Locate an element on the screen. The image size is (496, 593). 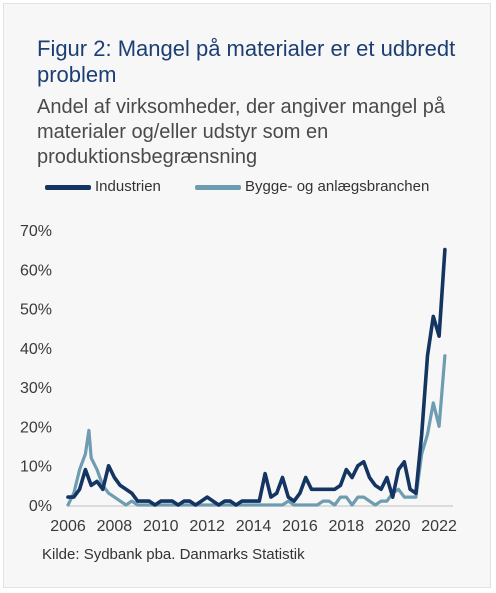
legend-item-industrien: Industrien is located at coordinates (103, 186).